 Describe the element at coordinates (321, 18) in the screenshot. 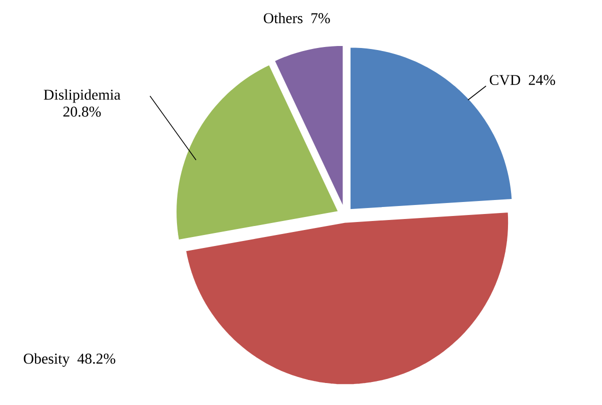

I see `data-label: 7%` at that location.